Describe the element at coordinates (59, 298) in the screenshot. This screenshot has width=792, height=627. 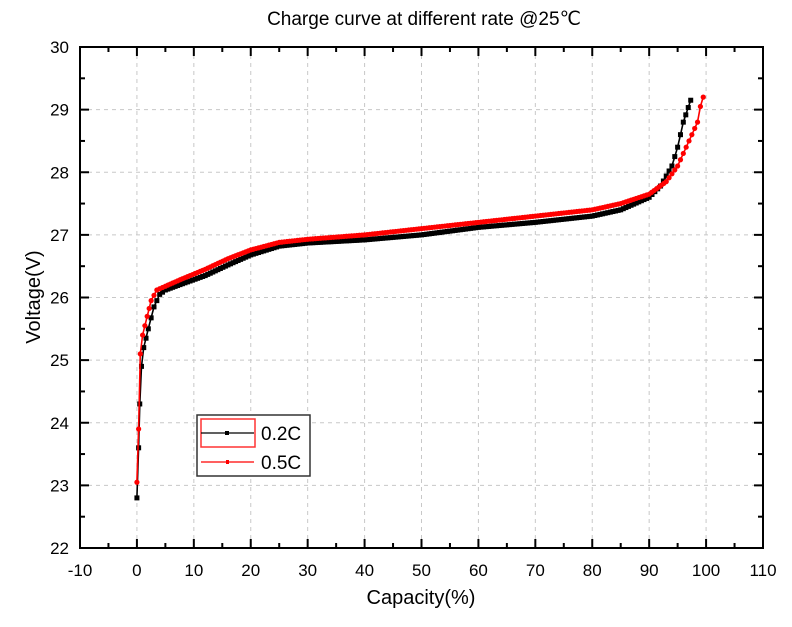
I see `y-tick-labels: 22 23 24 25 26 27 28 29 30` at that location.